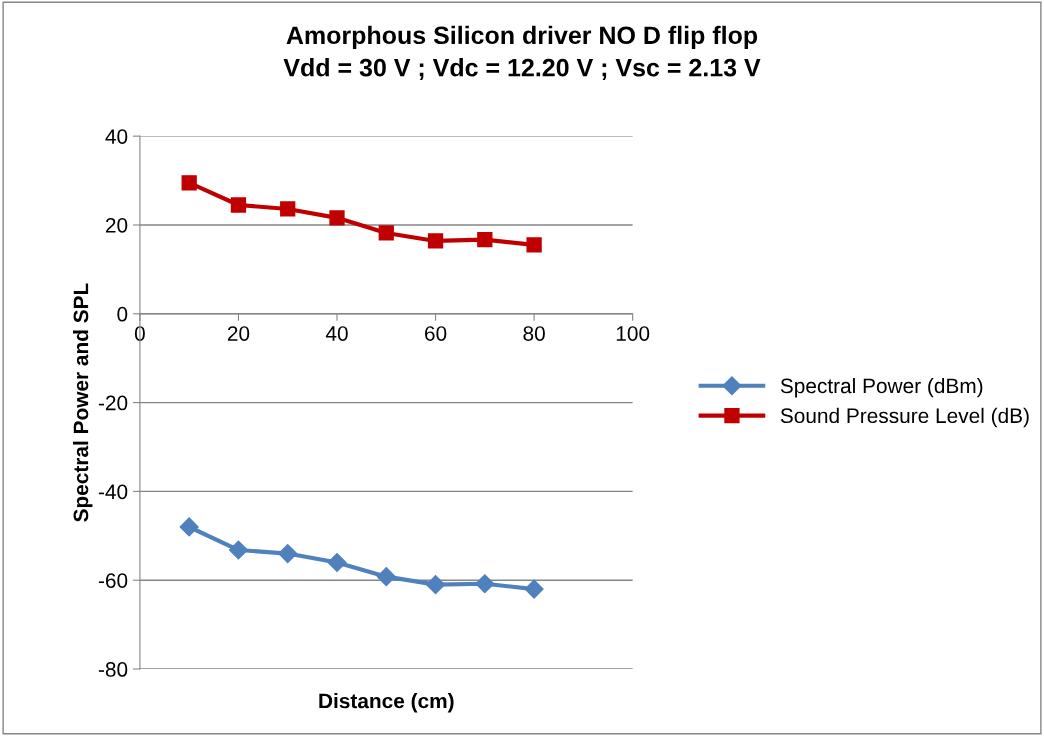  I want to click on y-tick-label: -80, so click(113, 669).